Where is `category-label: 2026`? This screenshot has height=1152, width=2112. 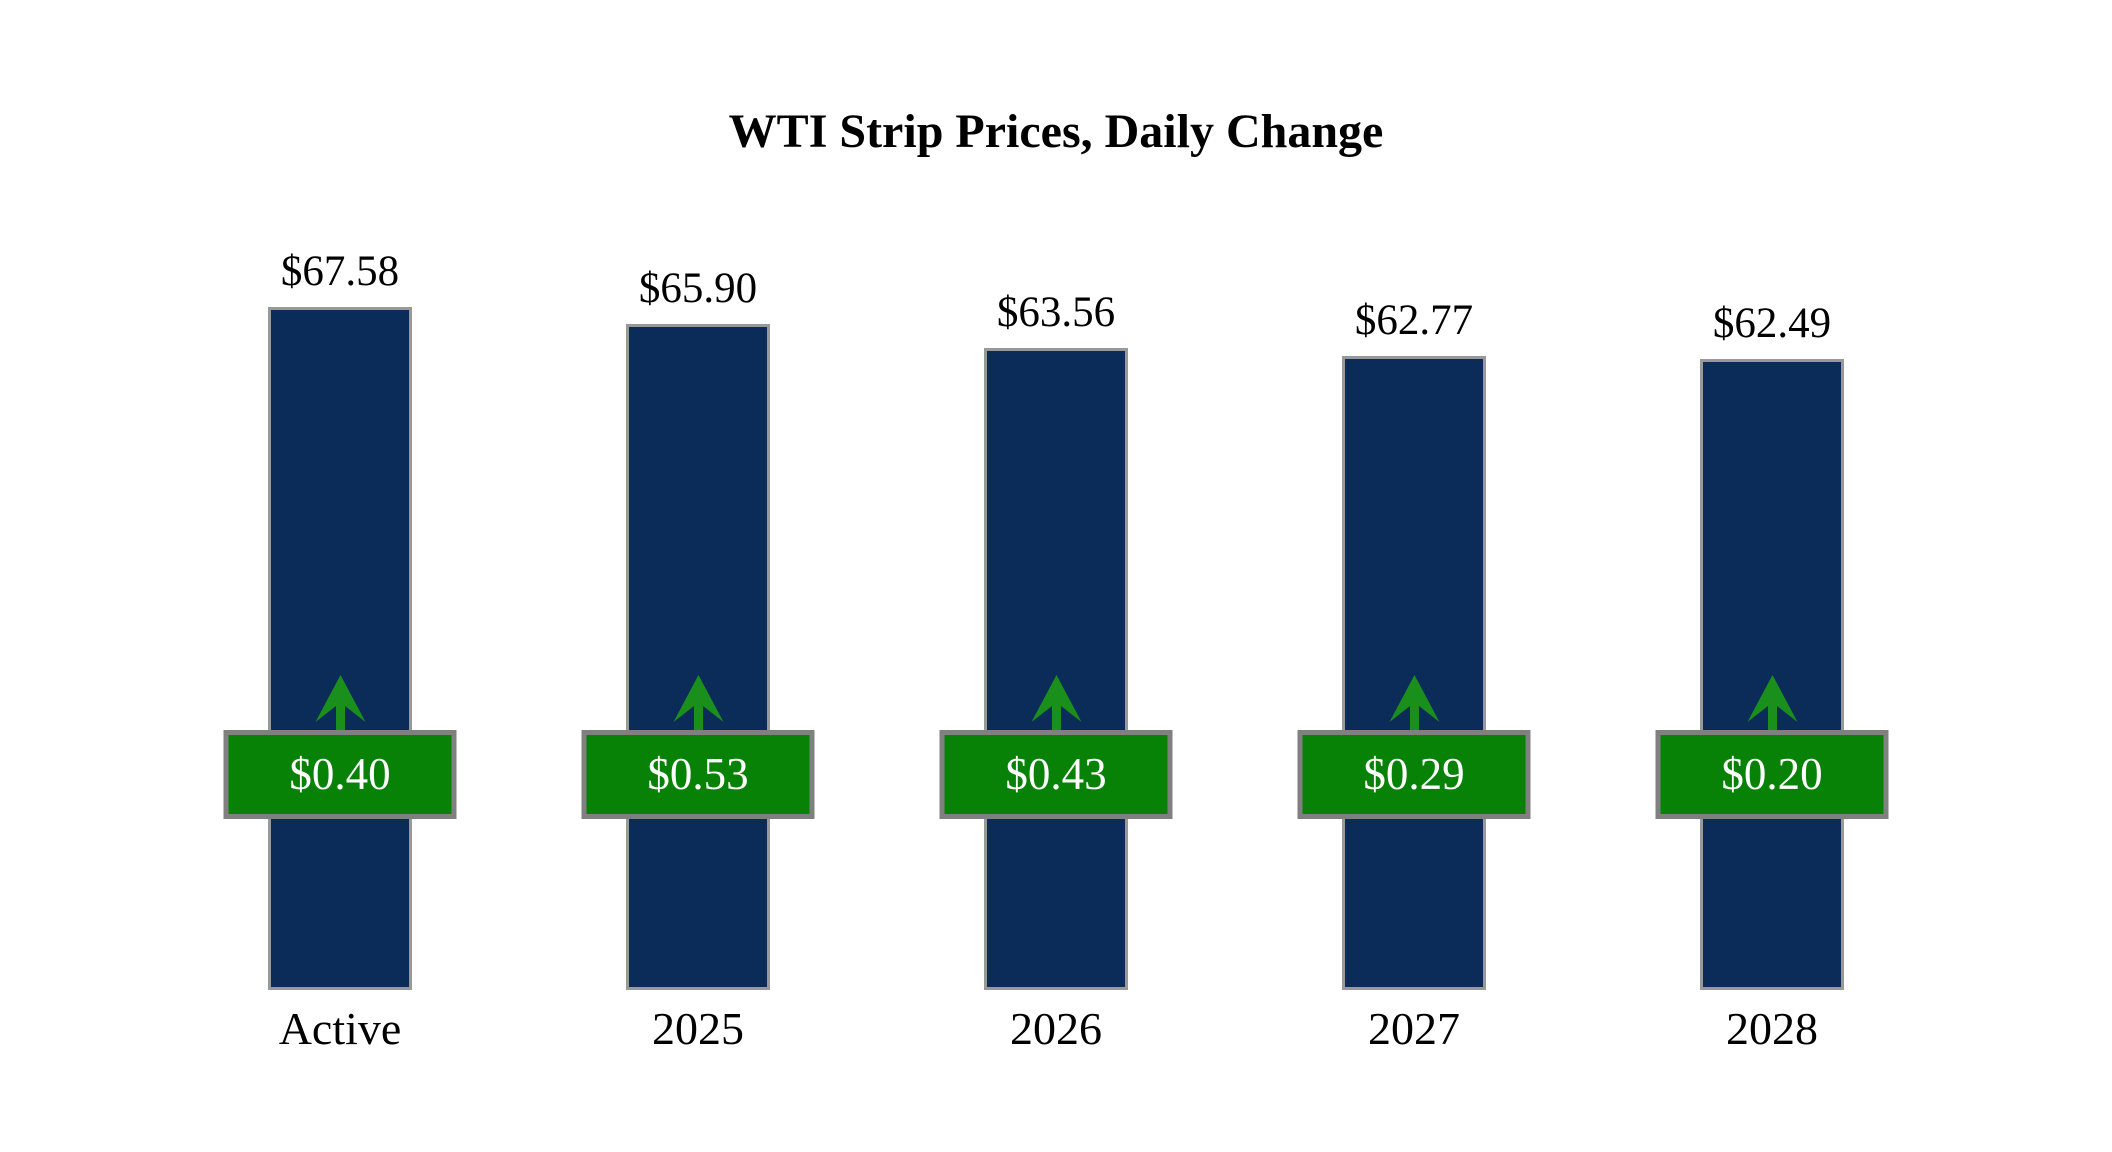 category-label: 2026 is located at coordinates (1056, 1028).